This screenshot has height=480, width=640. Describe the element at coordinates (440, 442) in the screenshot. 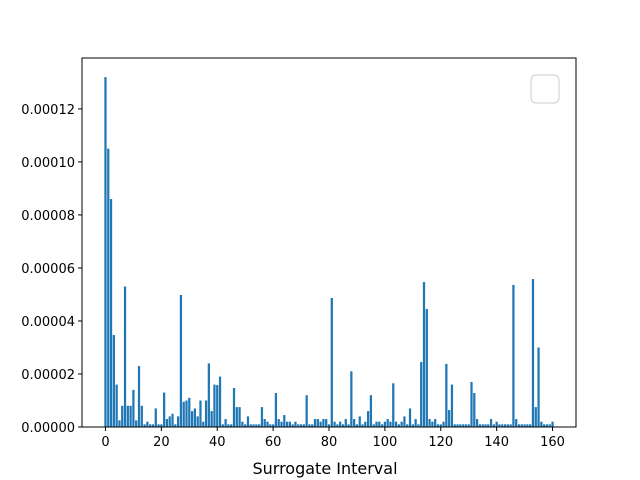

I see `x-tick-label: 120` at that location.